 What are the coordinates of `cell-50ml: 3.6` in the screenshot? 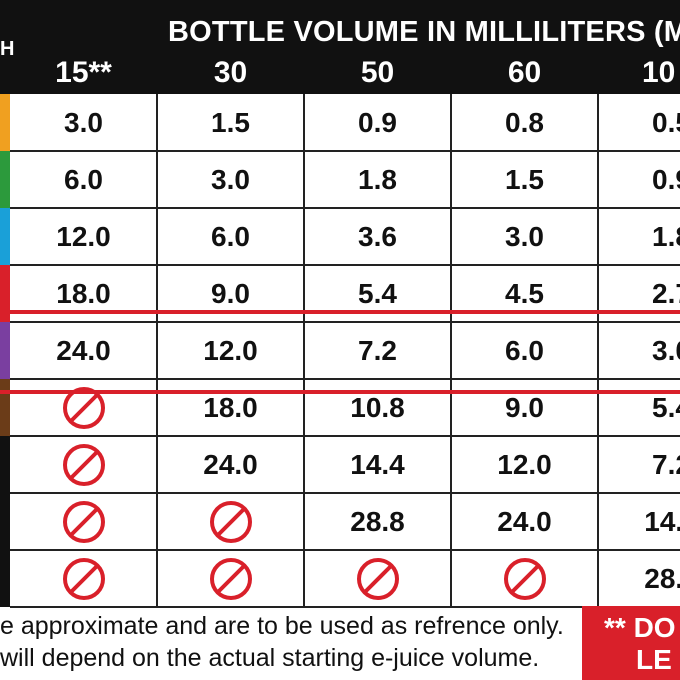 It's located at (377, 236).